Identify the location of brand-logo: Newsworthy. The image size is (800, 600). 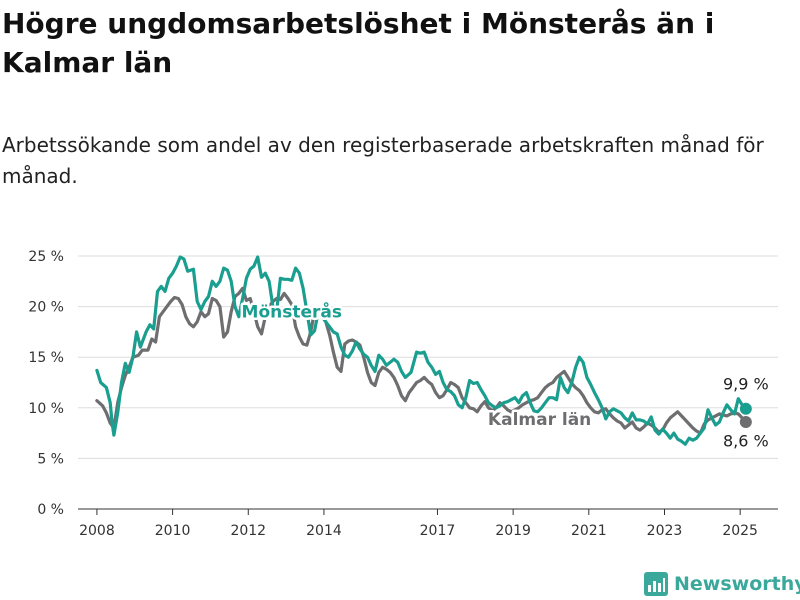
(722, 584).